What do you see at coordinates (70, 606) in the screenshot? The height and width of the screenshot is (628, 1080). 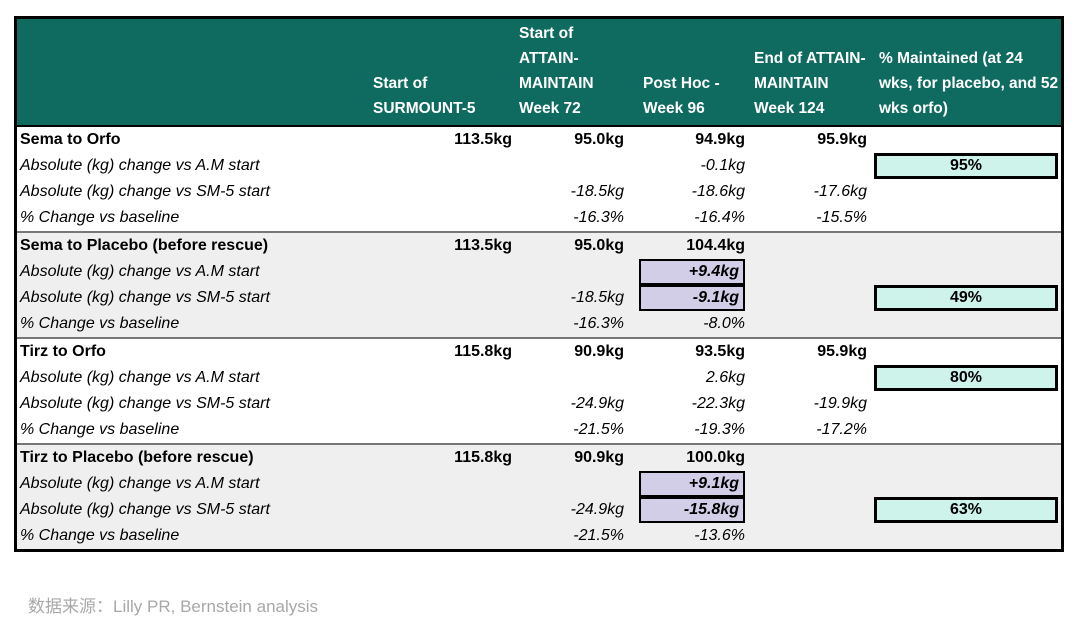 I see `source-note-label: 数据来源：` at bounding box center [70, 606].